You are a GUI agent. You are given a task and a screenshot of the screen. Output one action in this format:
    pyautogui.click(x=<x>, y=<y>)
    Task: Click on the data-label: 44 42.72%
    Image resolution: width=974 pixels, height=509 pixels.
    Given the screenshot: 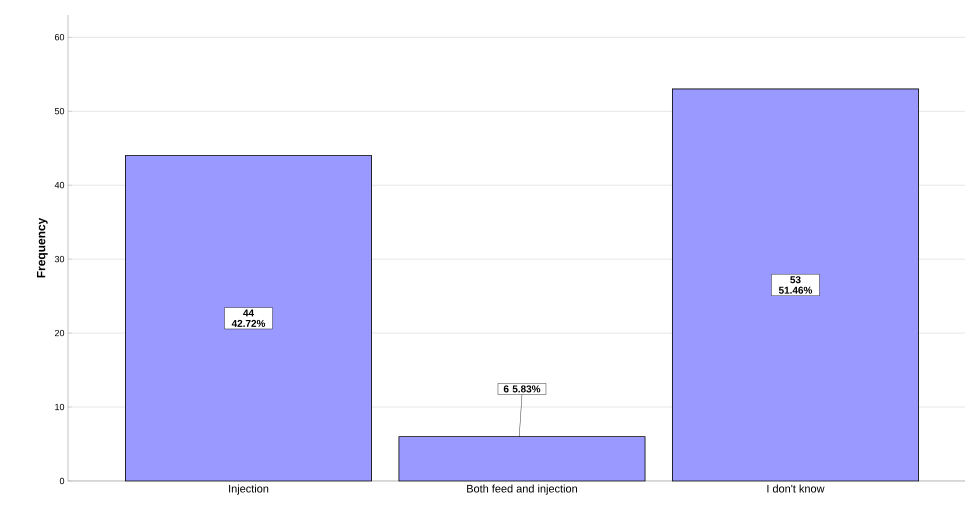 What is the action you would take?
    pyautogui.click(x=249, y=318)
    